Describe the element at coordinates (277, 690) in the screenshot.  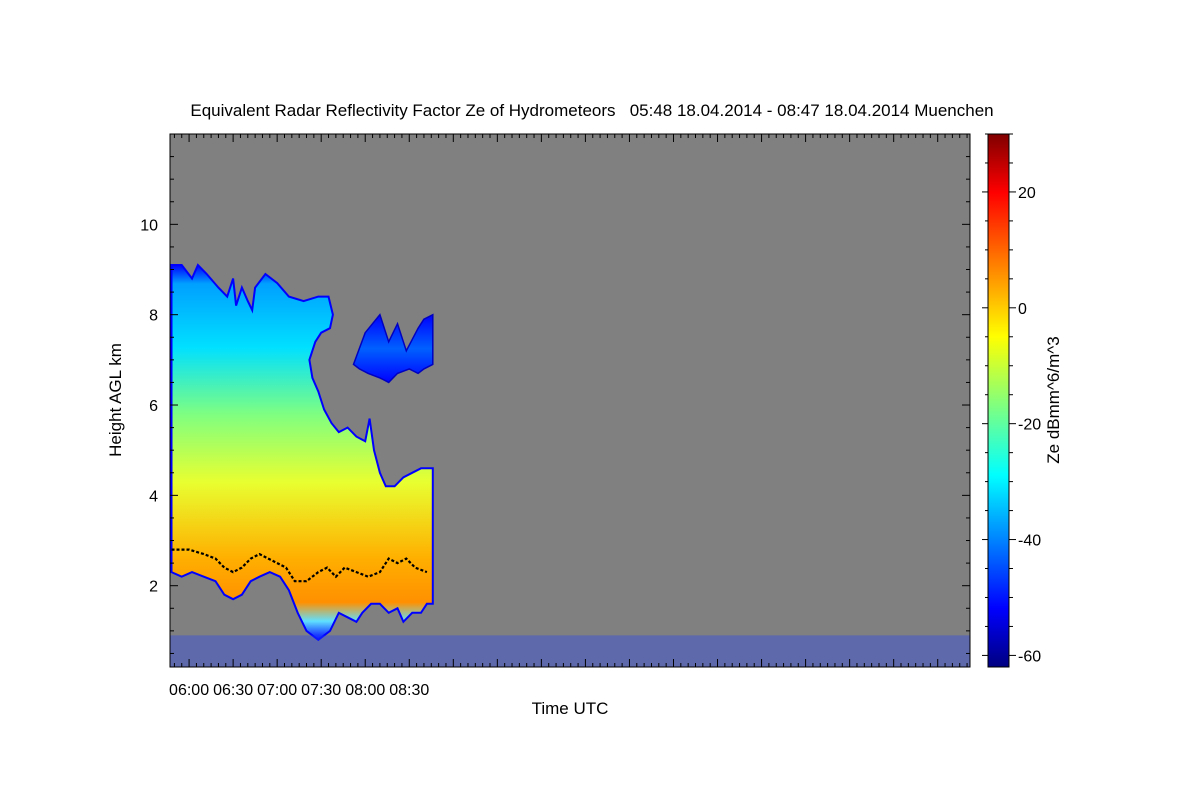
I see `x-tick-label: 07:00` at that location.